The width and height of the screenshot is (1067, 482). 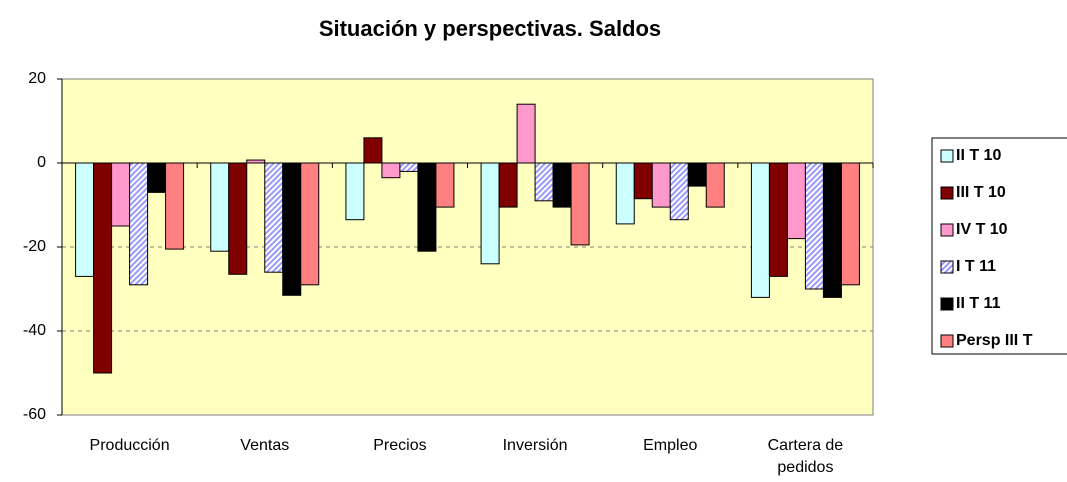 I want to click on legend-label: I T 11, so click(x=976, y=266).